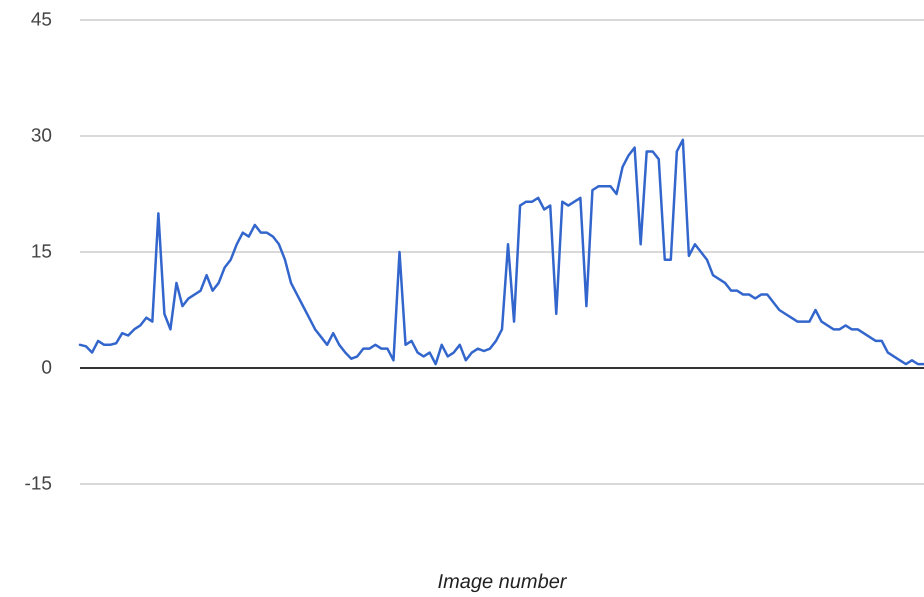 The height and width of the screenshot is (597, 924). What do you see at coordinates (41, 20) in the screenshot?
I see `y-tick-label: 45` at bounding box center [41, 20].